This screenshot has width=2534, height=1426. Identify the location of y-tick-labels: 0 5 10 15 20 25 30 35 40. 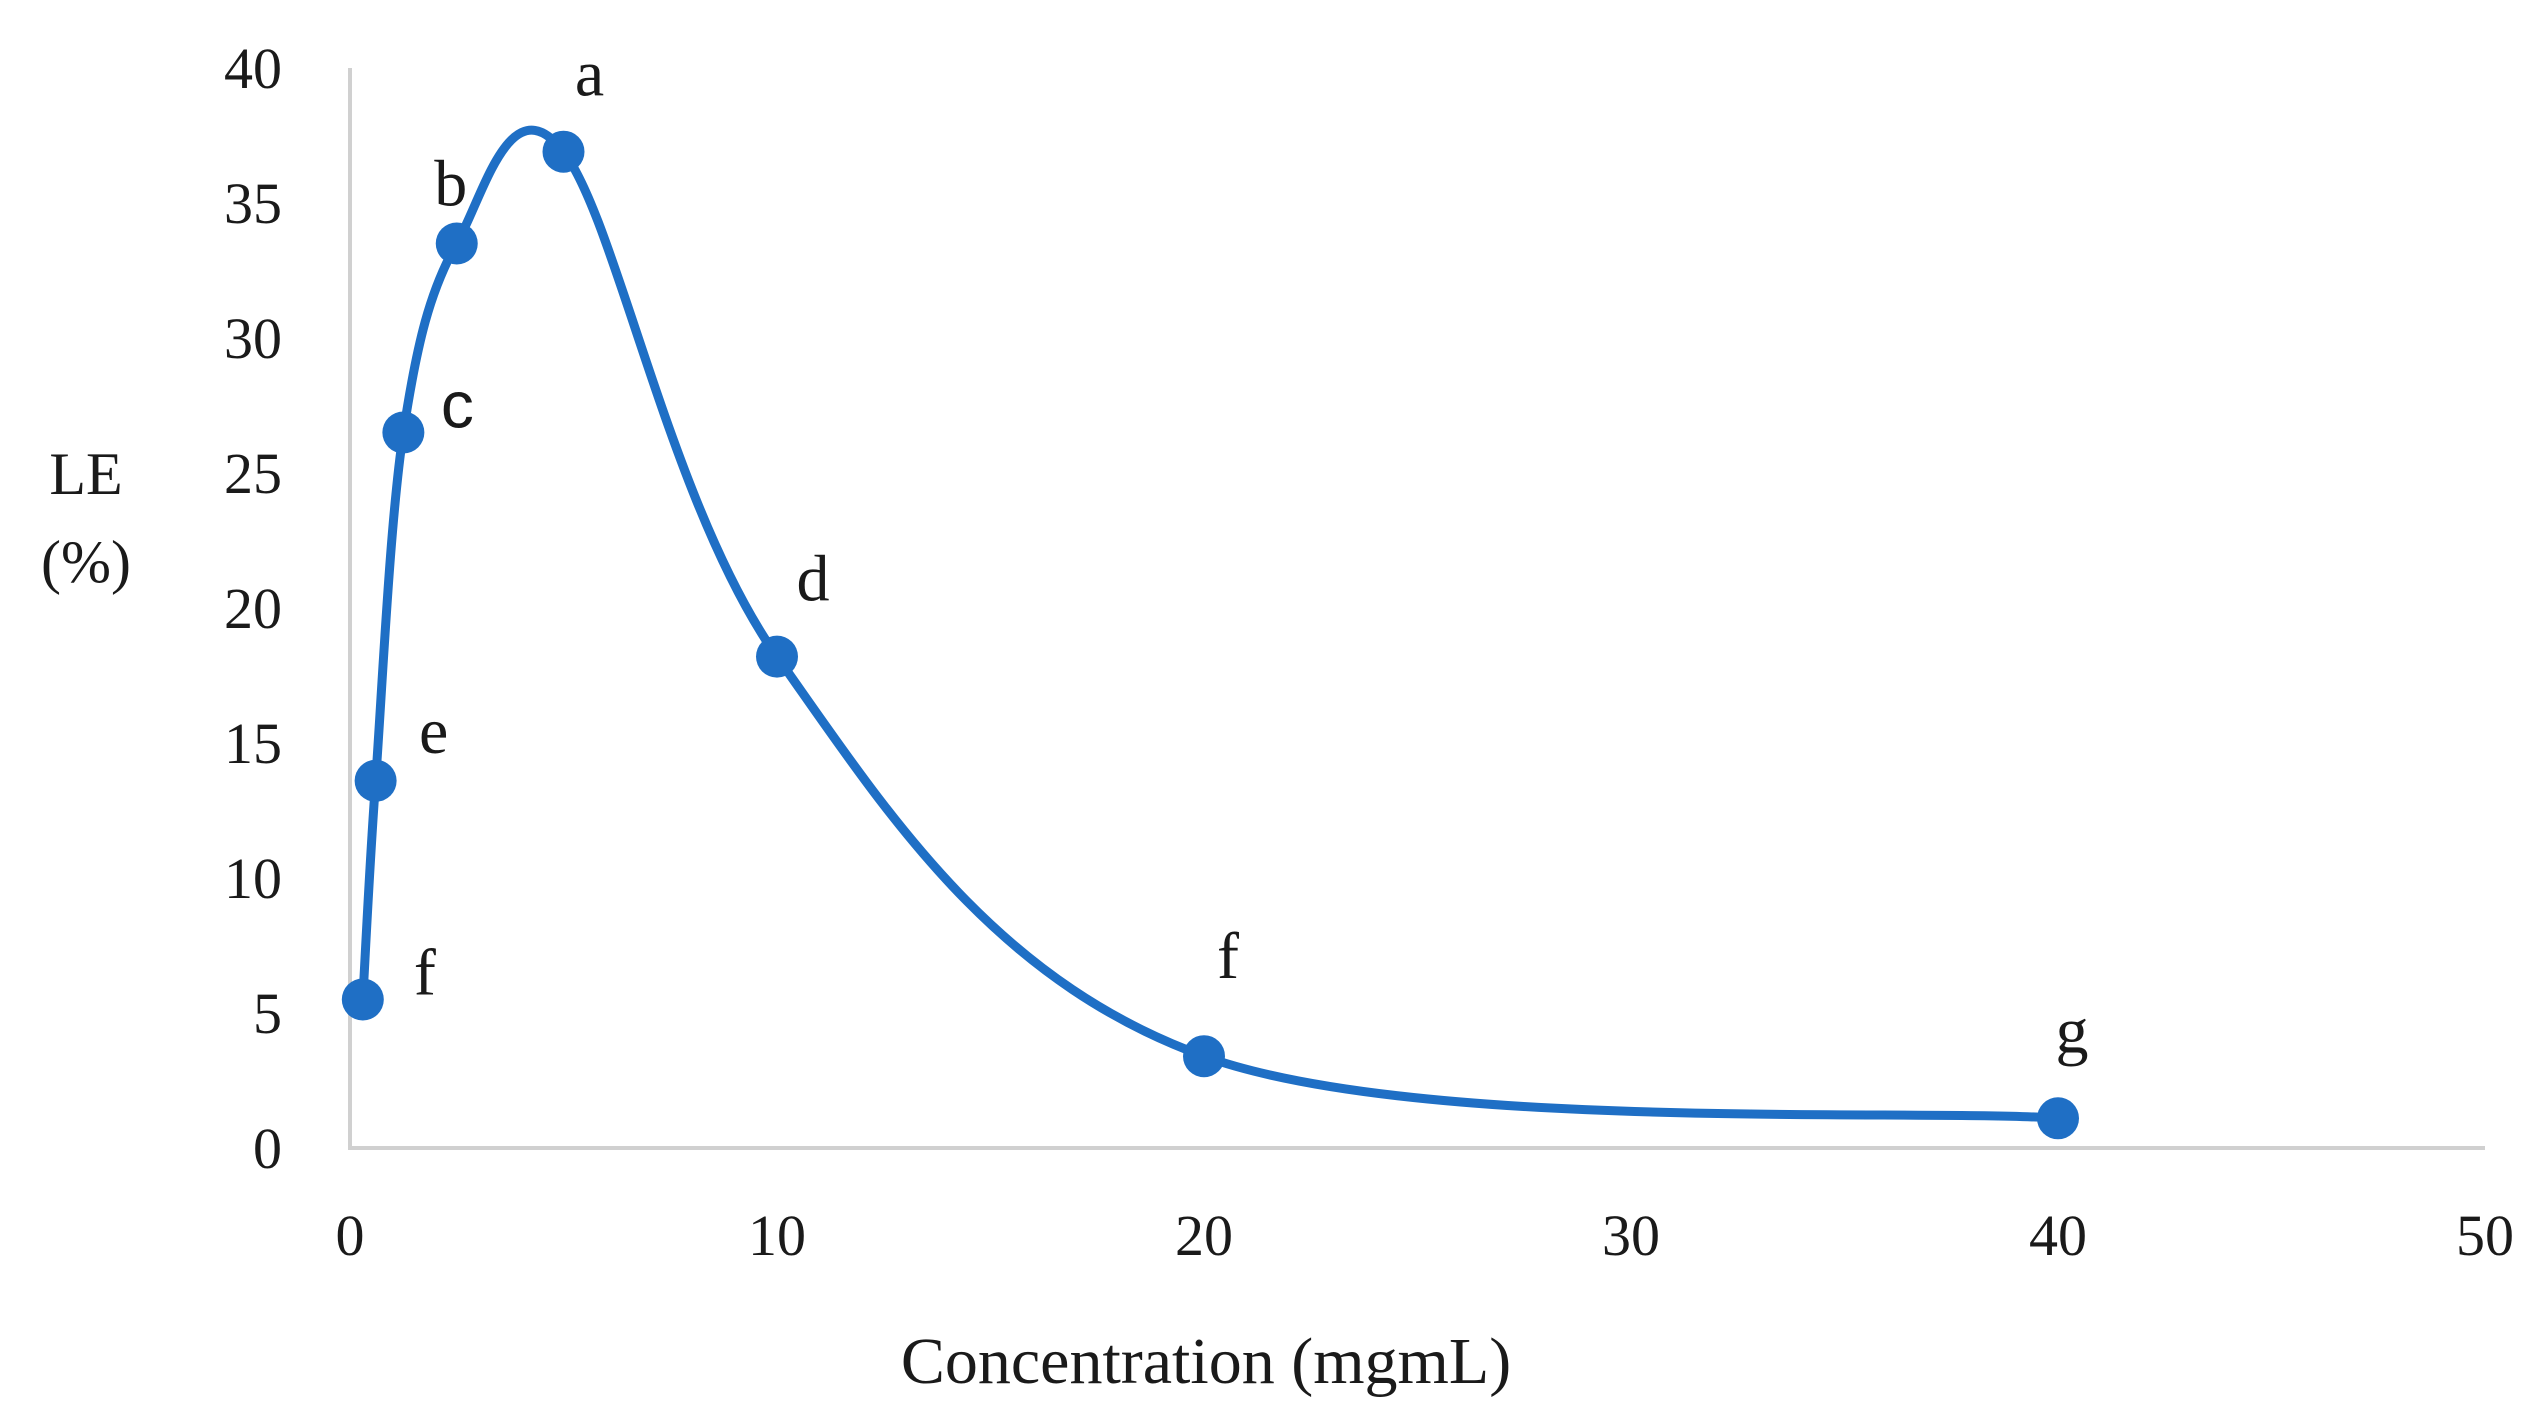
(253, 608).